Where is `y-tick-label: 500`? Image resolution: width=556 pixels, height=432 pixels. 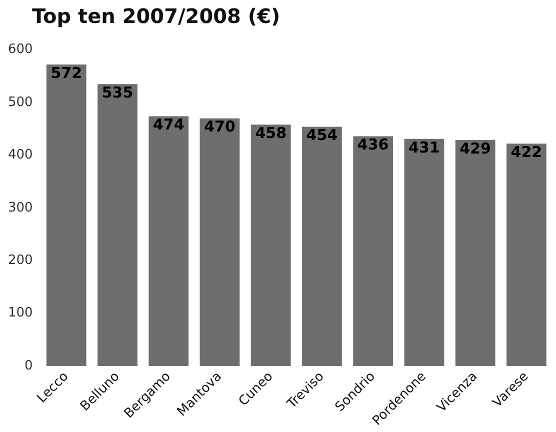 y-tick-label: 500 is located at coordinates (20, 102).